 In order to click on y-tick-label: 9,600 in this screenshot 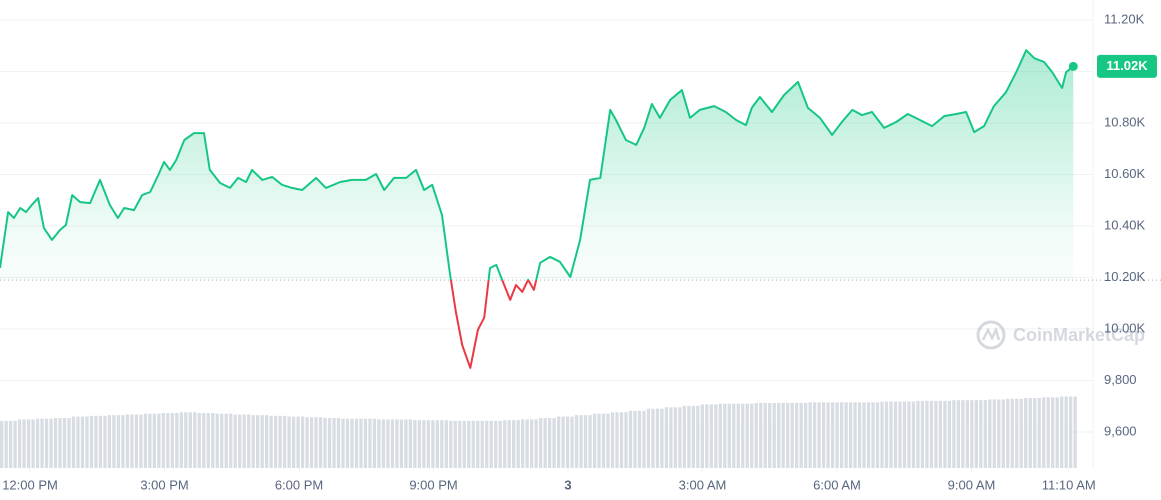, I will do `click(1120, 430)`.